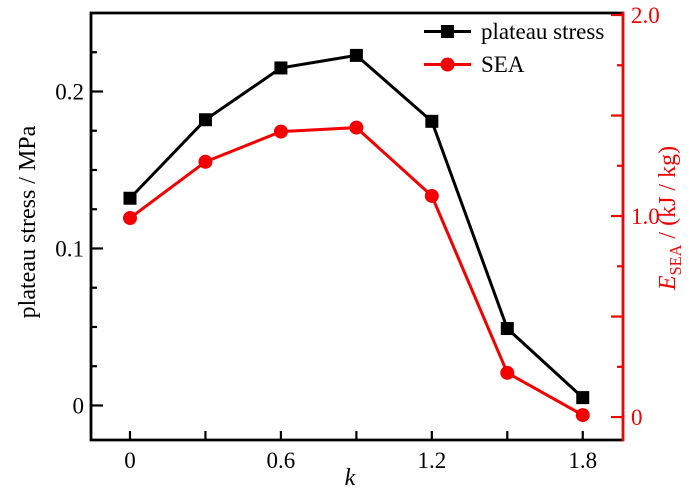  Describe the element at coordinates (28, 222) in the screenshot. I see `left-axis-title: plateau stress / MPa` at that location.